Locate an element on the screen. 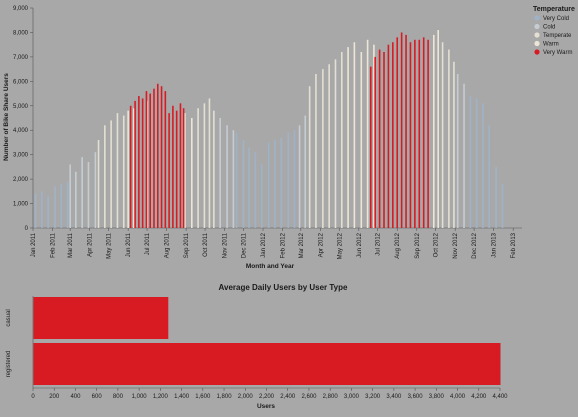 The width and height of the screenshot is (578, 417). top-x-tick-label: Apr 2011 is located at coordinates (91, 244).